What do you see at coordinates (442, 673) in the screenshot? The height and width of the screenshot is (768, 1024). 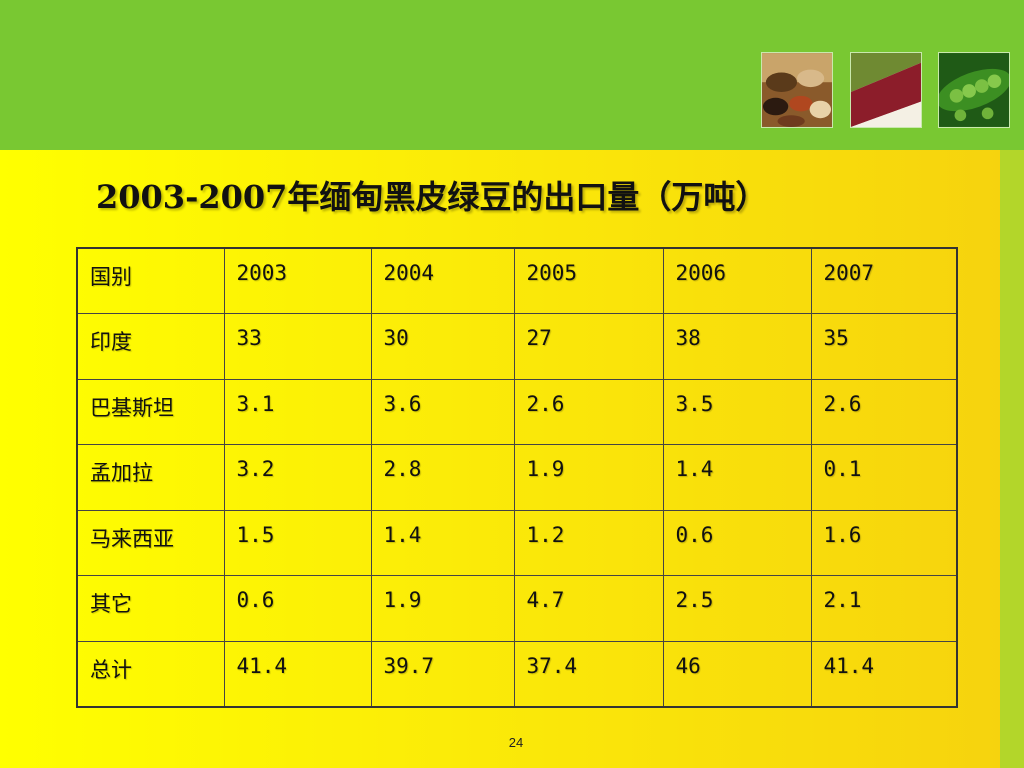 I see `value-cell: 39.7` at bounding box center [442, 673].